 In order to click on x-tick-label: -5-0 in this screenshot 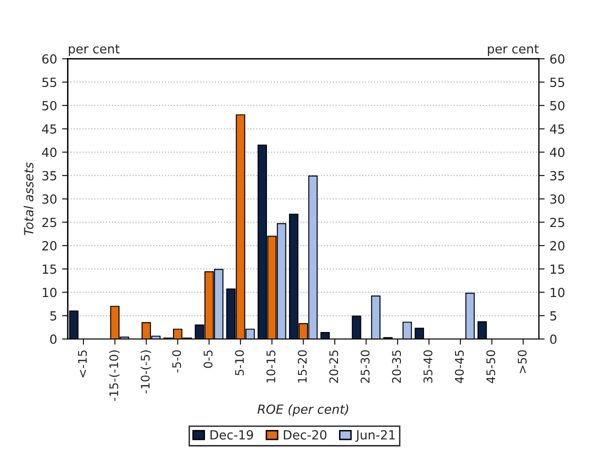, I will do `click(177, 361)`.